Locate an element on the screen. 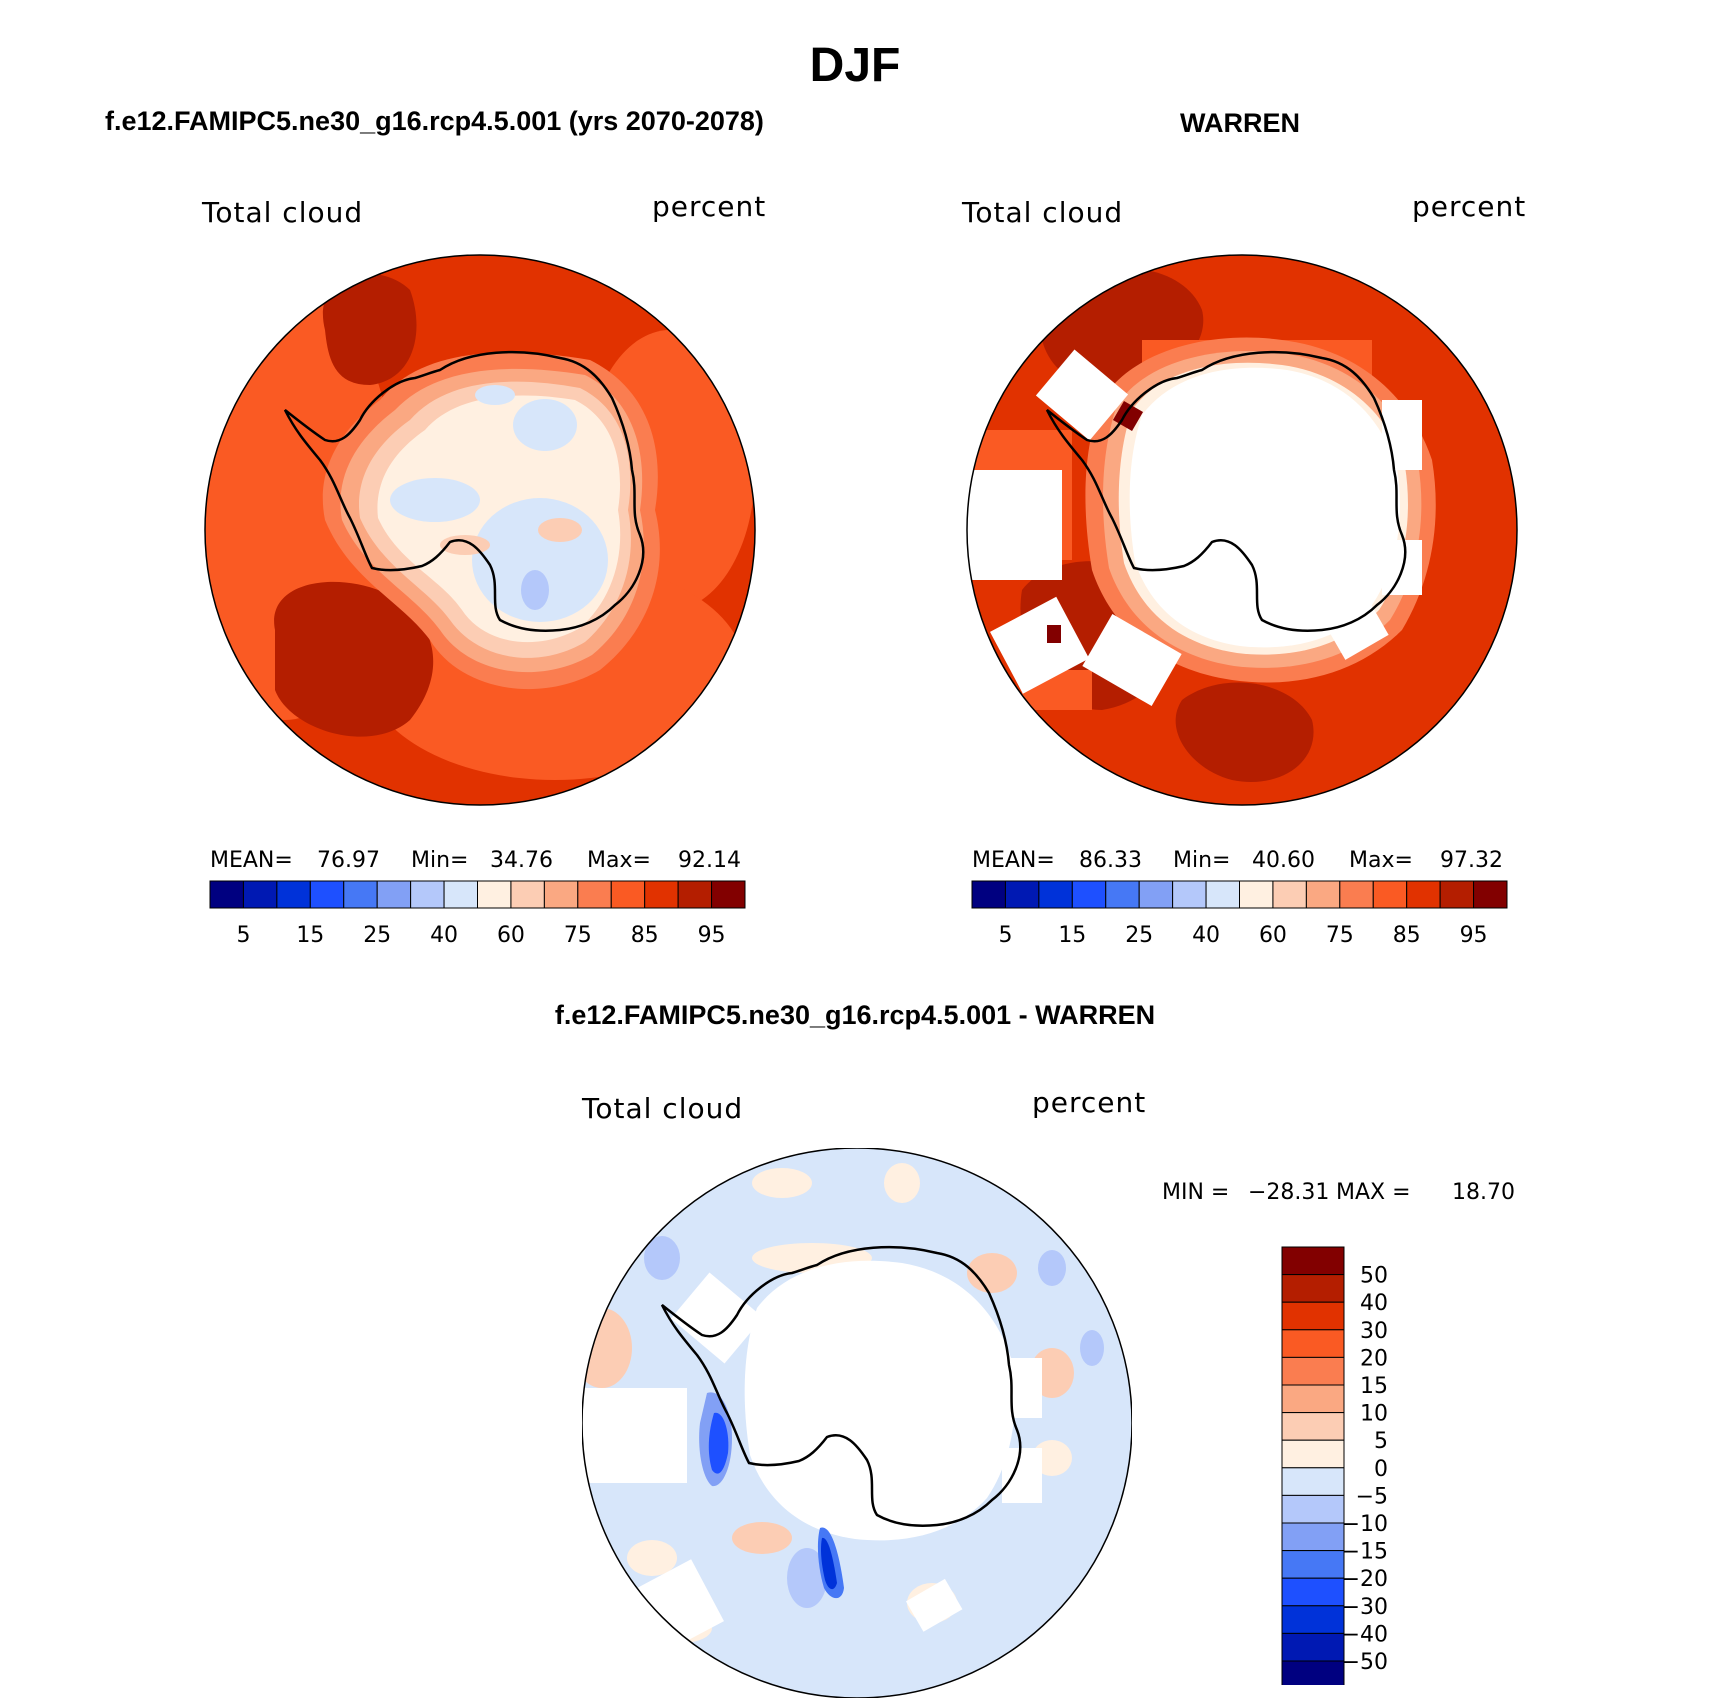 The image size is (1710, 1698). panel2-colorbar-tick-label: 5 is located at coordinates (1005, 935).